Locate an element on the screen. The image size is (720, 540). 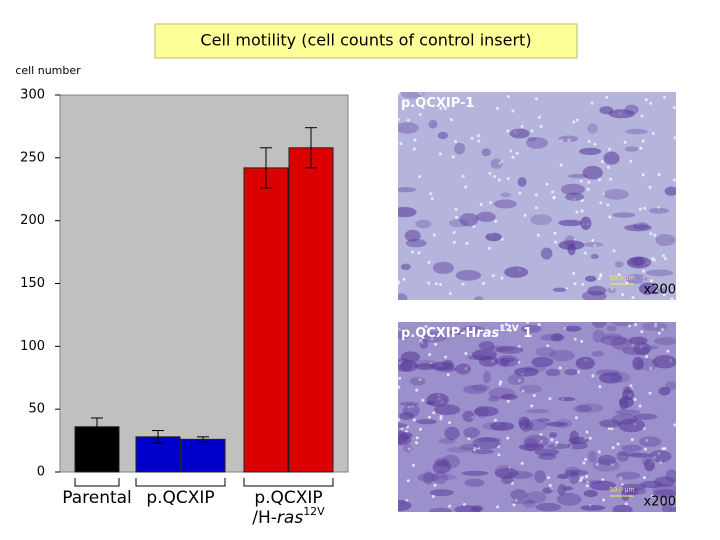
cells is located at coordinates (537, 196).